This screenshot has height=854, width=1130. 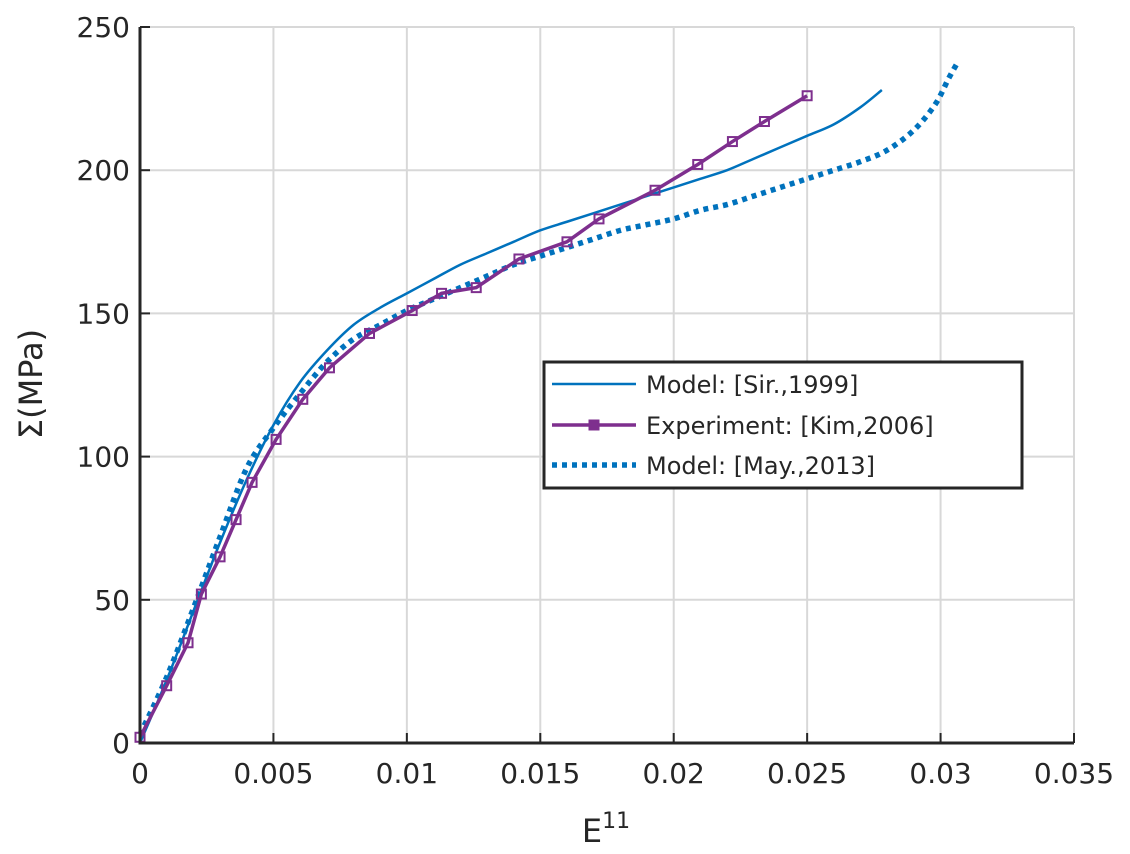 I want to click on x-tick-label: 0.025, so click(x=807, y=773).